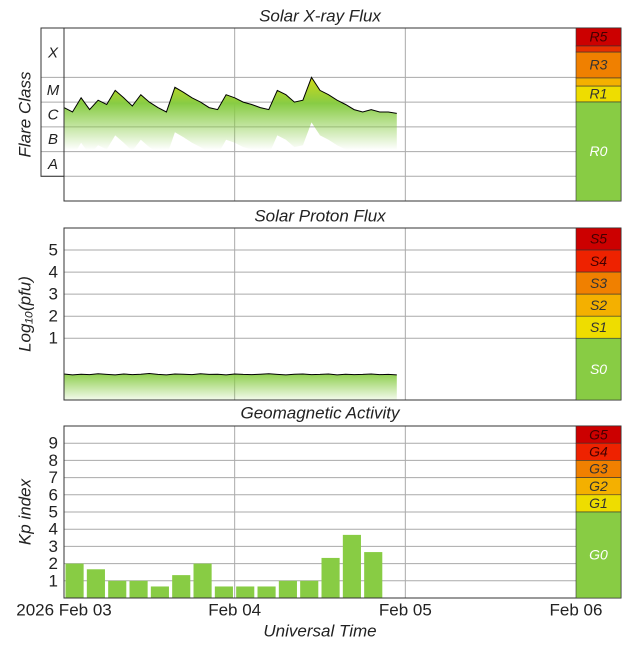 The width and height of the screenshot is (640, 655). Describe the element at coordinates (598, 327) in the screenshot. I see `scale-label: S1` at that location.